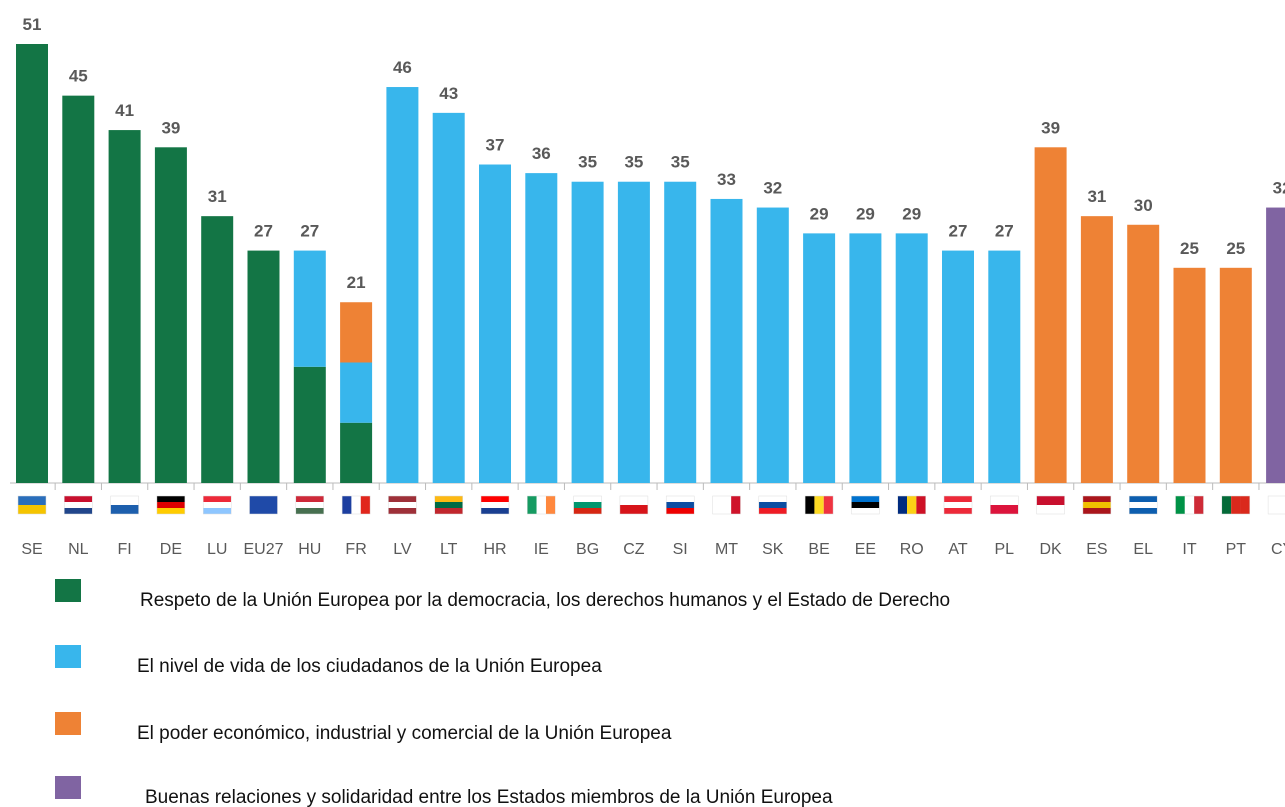 The height and width of the screenshot is (807, 1285). What do you see at coordinates (865, 549) in the screenshot?
I see `x-tick-label: EE` at bounding box center [865, 549].